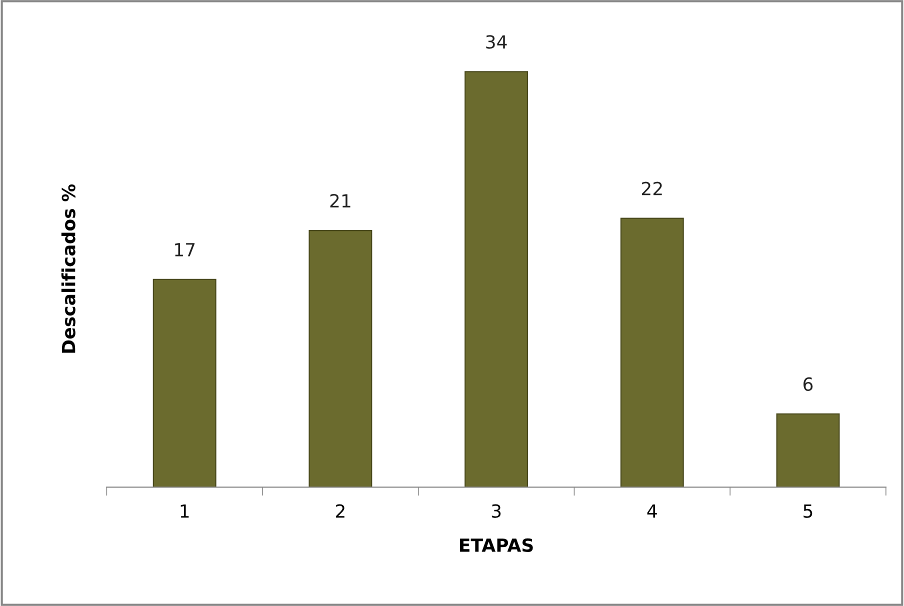 This screenshot has height=606, width=904. I want to click on x-tick-label: 4, so click(652, 511).